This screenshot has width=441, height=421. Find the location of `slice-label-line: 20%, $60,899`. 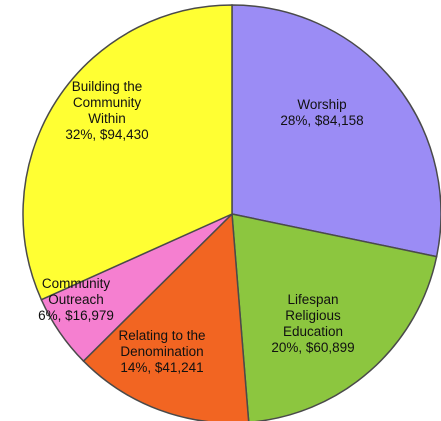

slice-label-line: 20%, $60,899 is located at coordinates (312, 347).